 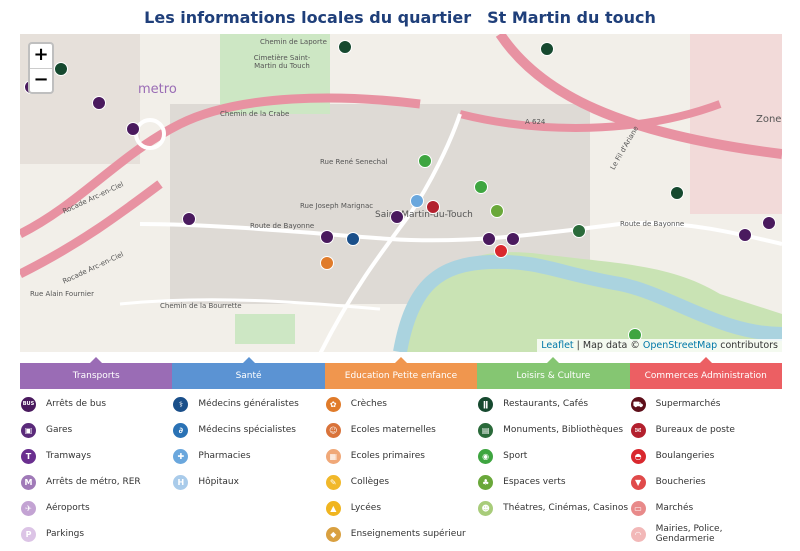 What do you see at coordinates (181, 456) in the screenshot?
I see `pharmacy-cross-icon: ✚` at bounding box center [181, 456].